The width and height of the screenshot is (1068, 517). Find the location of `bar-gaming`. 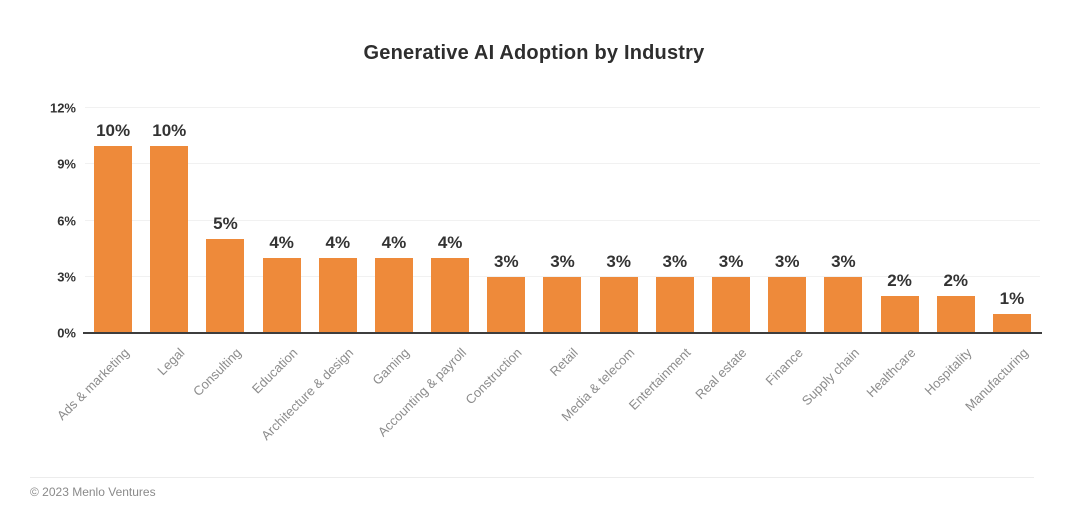

bar-gaming is located at coordinates (393, 295).